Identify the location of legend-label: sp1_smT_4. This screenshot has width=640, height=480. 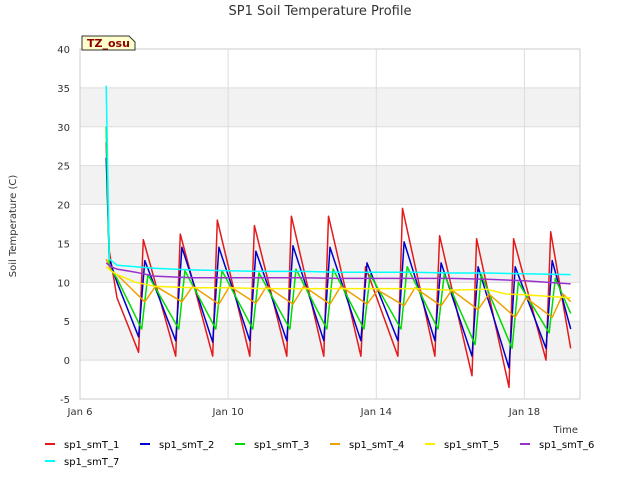
(376, 445).